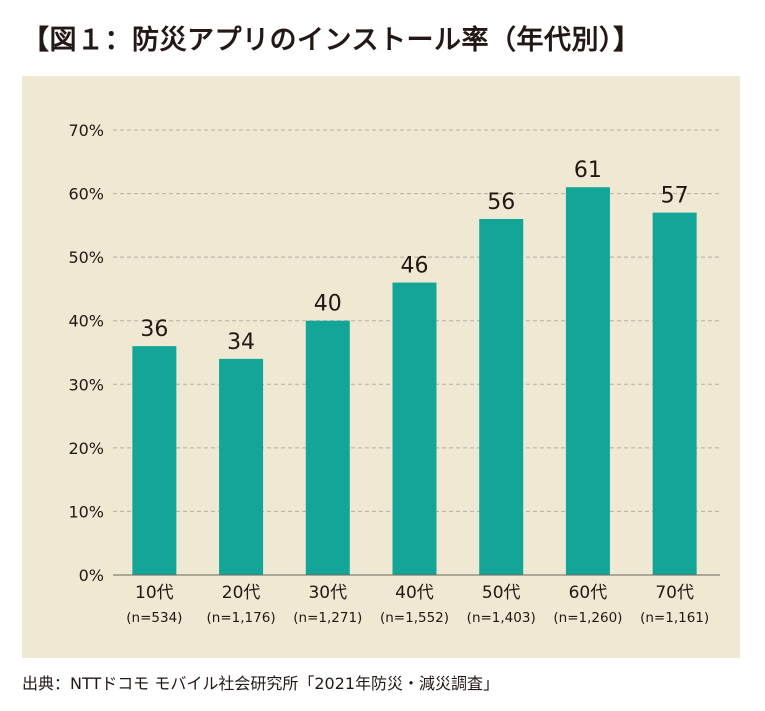 This screenshot has height=711, width=765. I want to click on source-note: 出典：NTTドコモ モバイル社会研究所「2021年防災・減災調査」, so click(261, 683).